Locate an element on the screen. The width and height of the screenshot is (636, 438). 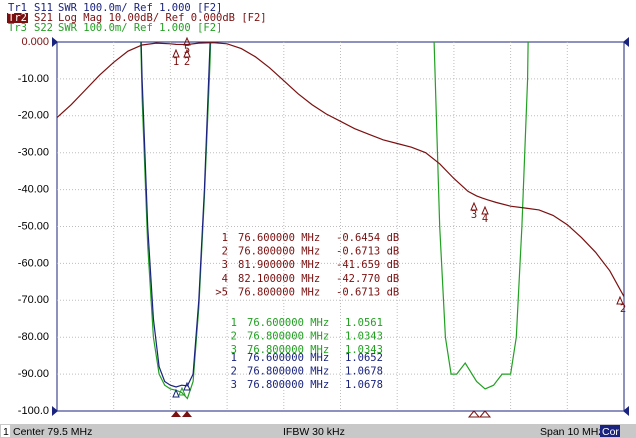
y-tick-label: -80.00 is located at coordinates (33, 337).